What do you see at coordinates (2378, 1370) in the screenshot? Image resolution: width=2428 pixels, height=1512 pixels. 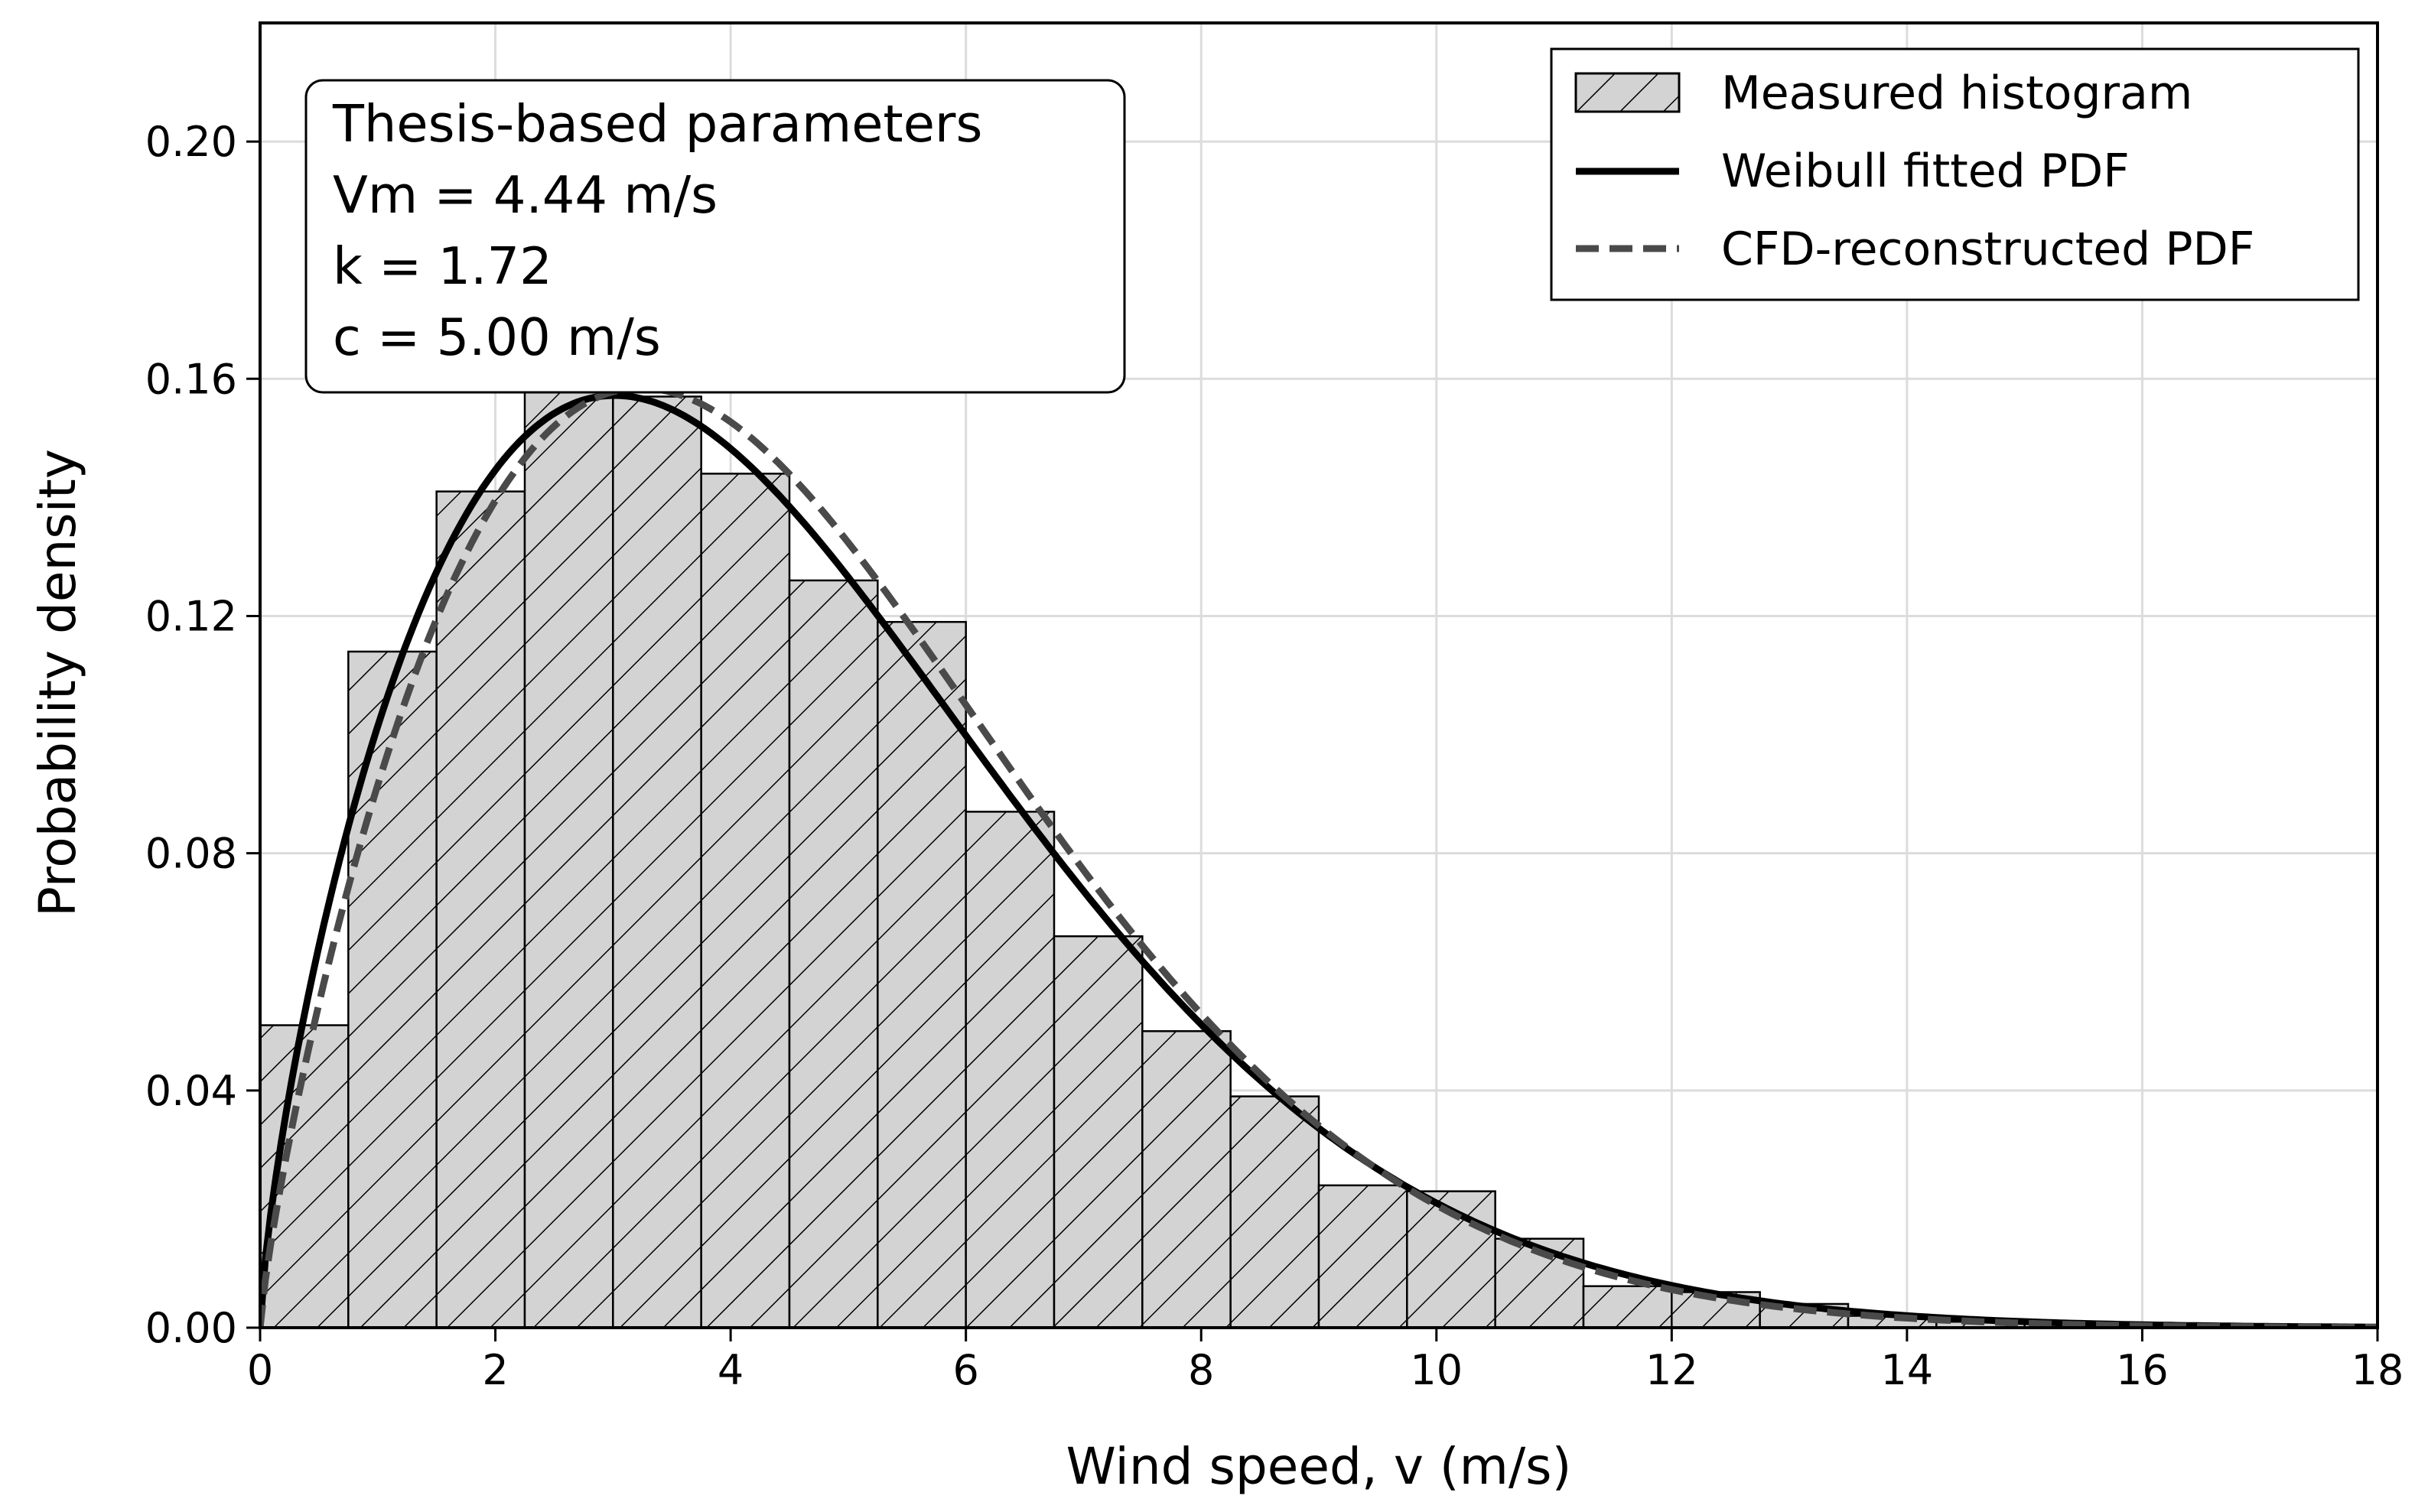 I see `x-tick-label: 18` at bounding box center [2378, 1370].